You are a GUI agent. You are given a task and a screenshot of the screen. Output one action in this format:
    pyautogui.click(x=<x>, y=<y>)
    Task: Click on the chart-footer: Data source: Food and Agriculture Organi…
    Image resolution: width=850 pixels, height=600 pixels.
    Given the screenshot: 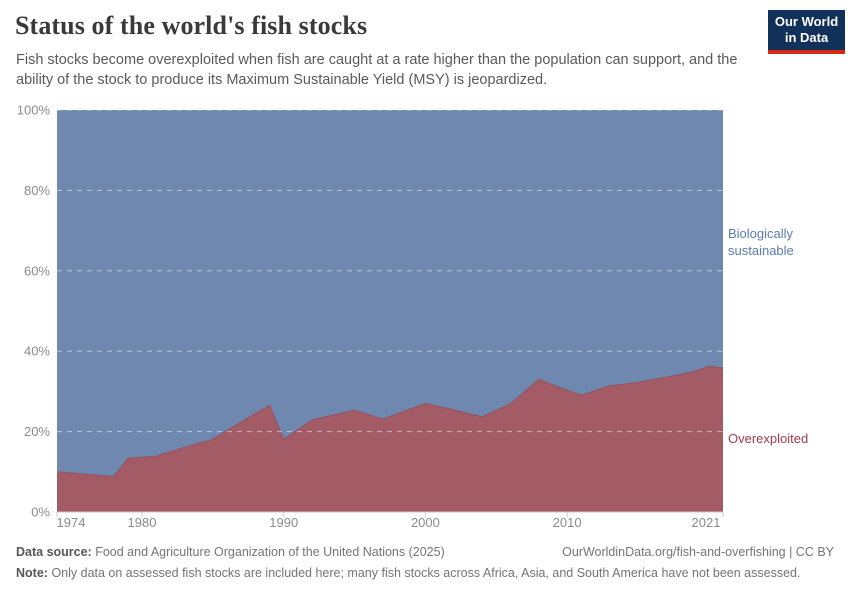 What is the action you would take?
    pyautogui.click(x=425, y=563)
    